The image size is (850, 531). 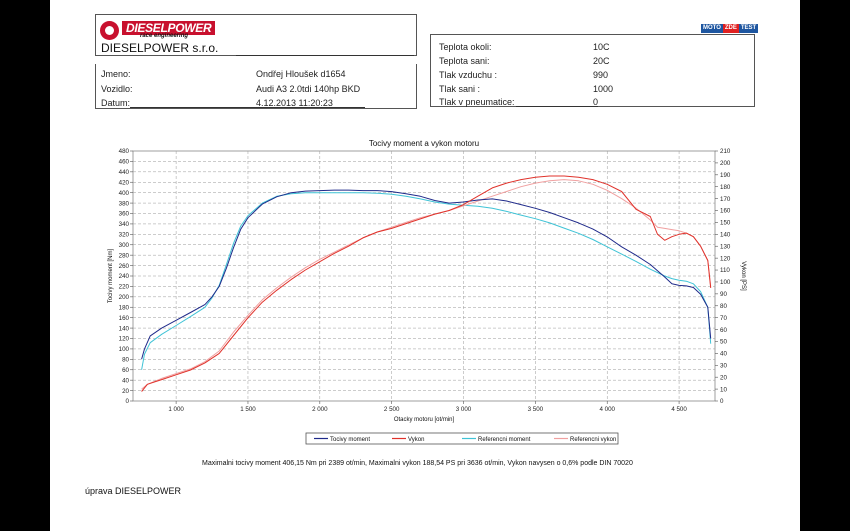 What do you see at coordinates (722, 401) in the screenshot?
I see `y-right-tick-label: 0` at bounding box center [722, 401].